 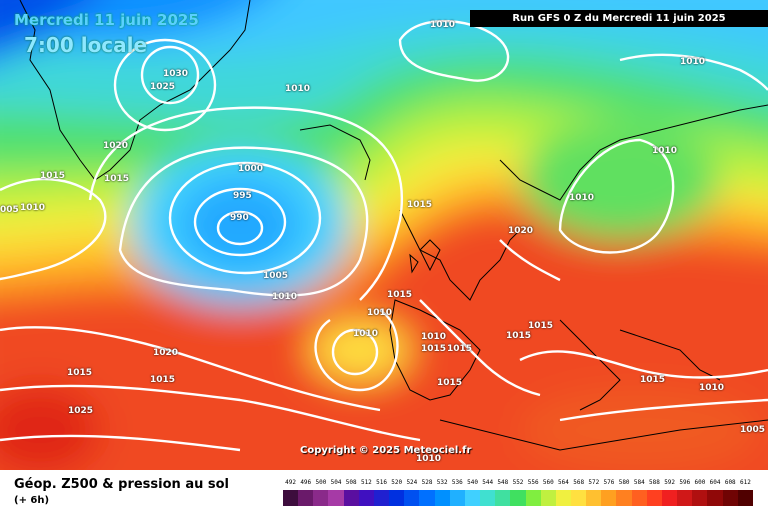 I want to click on color-scale-tick: 556, so click(x=533, y=482).